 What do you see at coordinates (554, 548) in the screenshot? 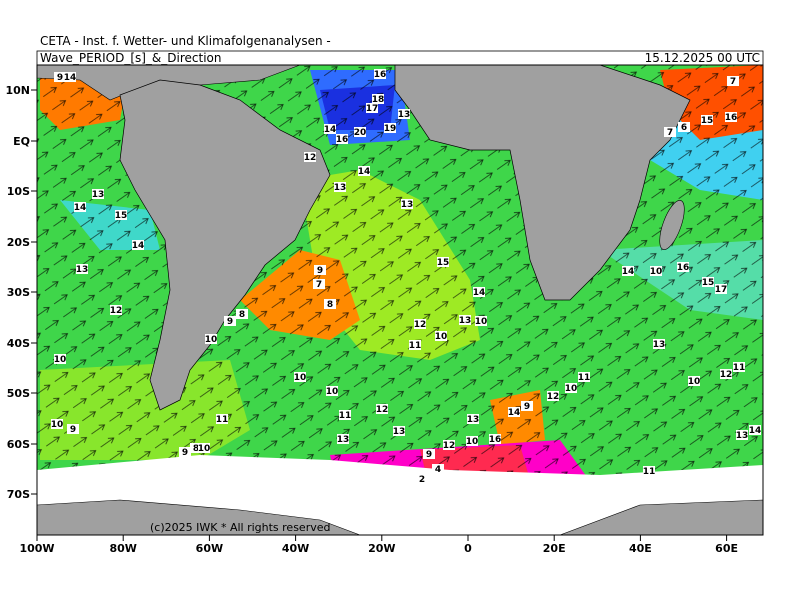
I see `lon-label: 20E` at bounding box center [554, 548].